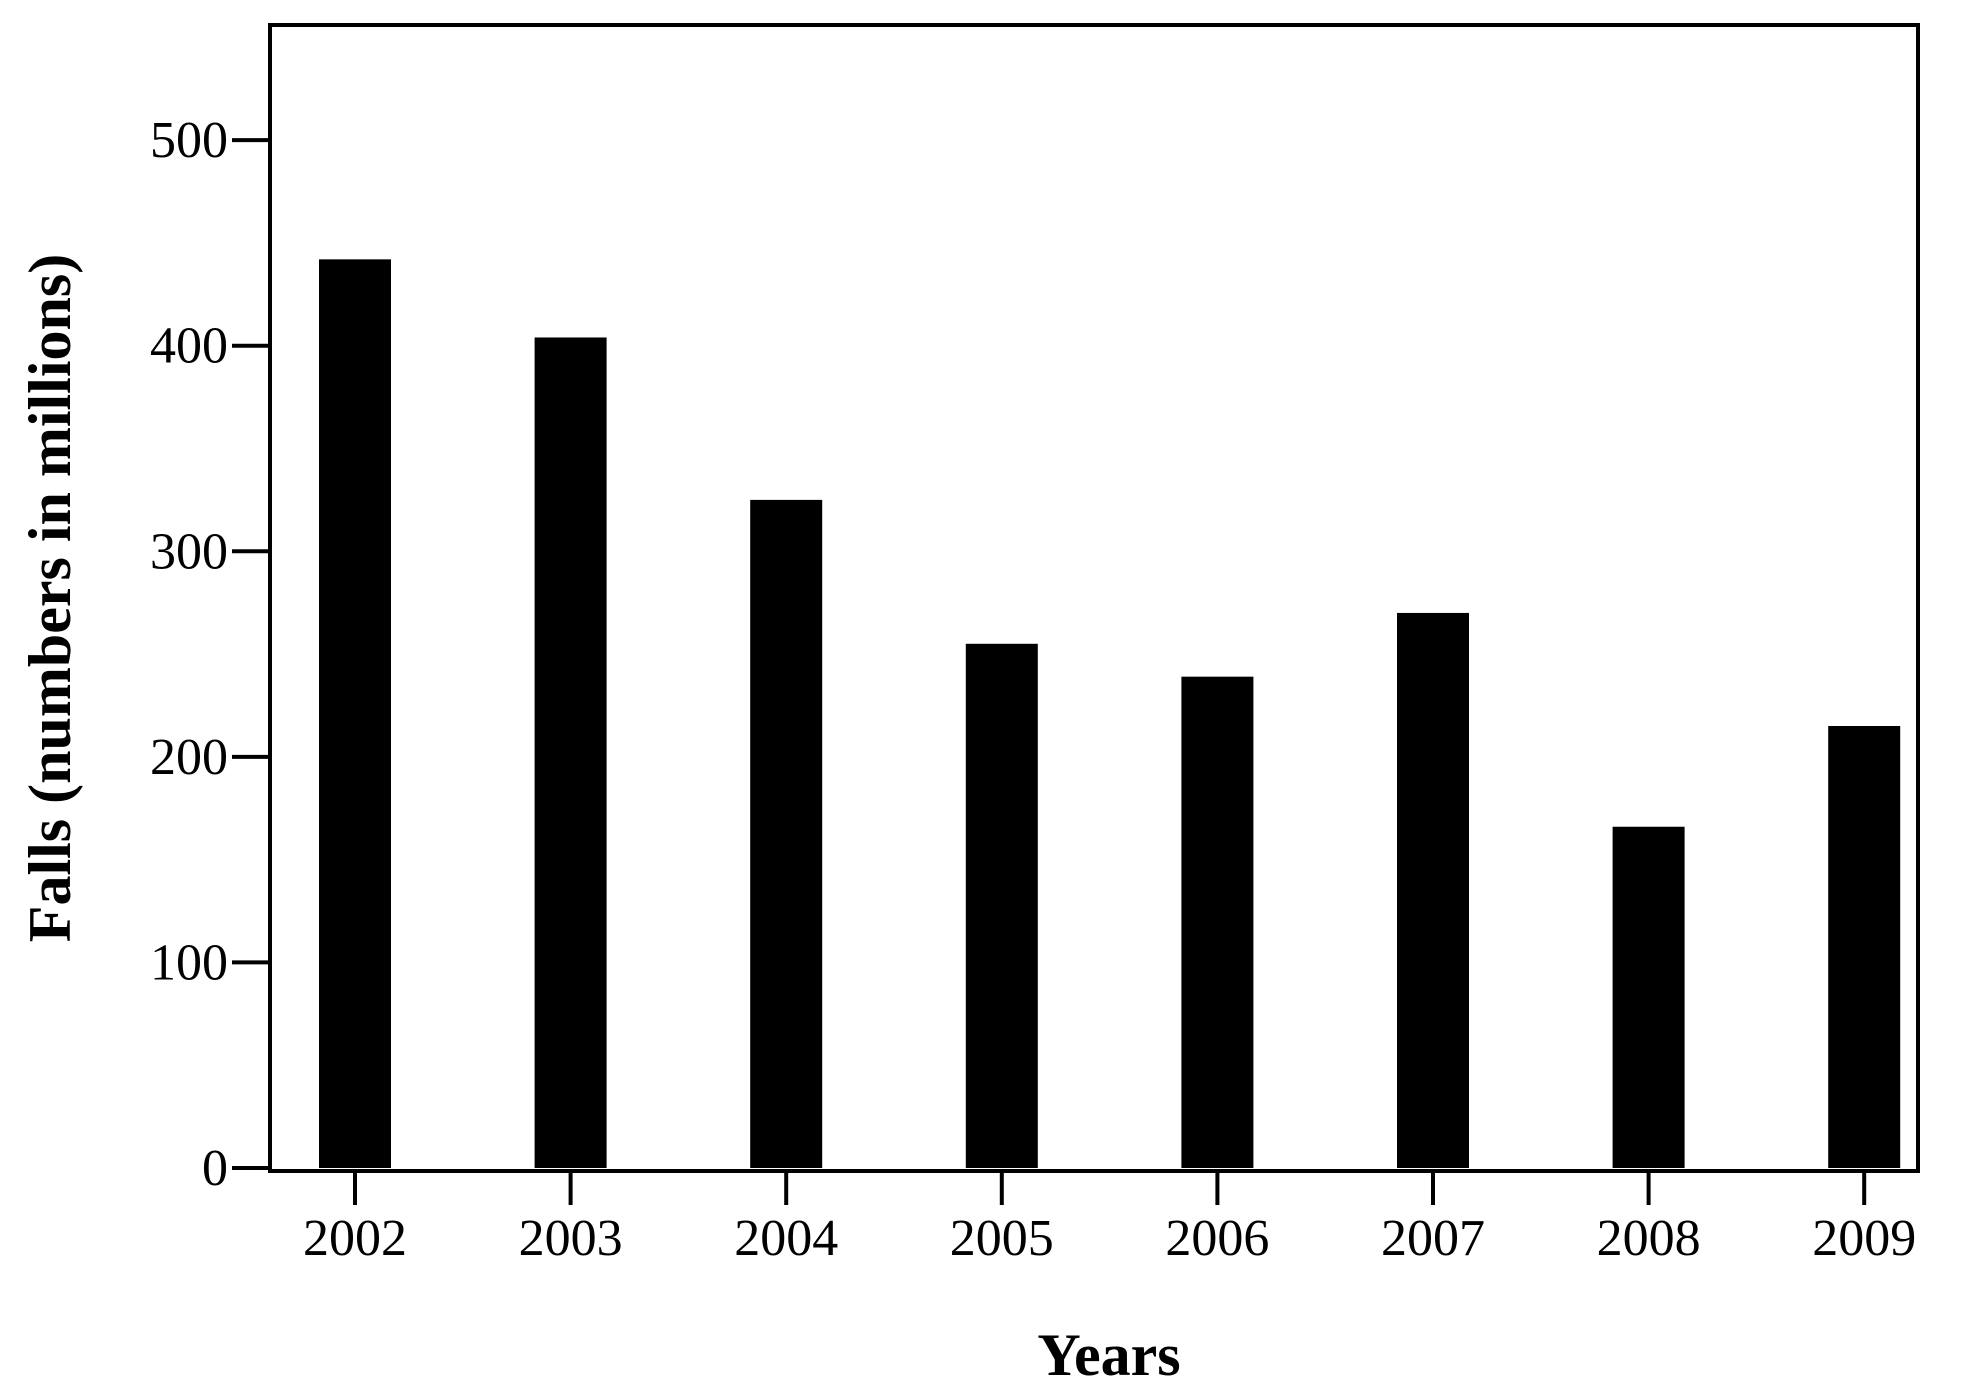 The image size is (1964, 1394). What do you see at coordinates (189, 140) in the screenshot?
I see `y-tick-label: 500` at bounding box center [189, 140].